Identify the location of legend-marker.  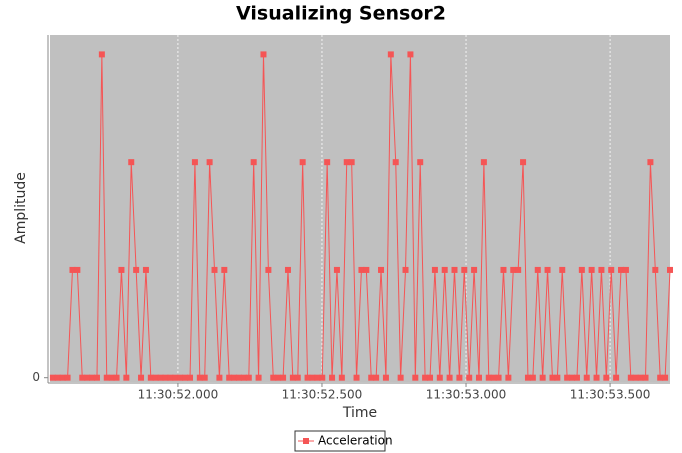
(306, 441).